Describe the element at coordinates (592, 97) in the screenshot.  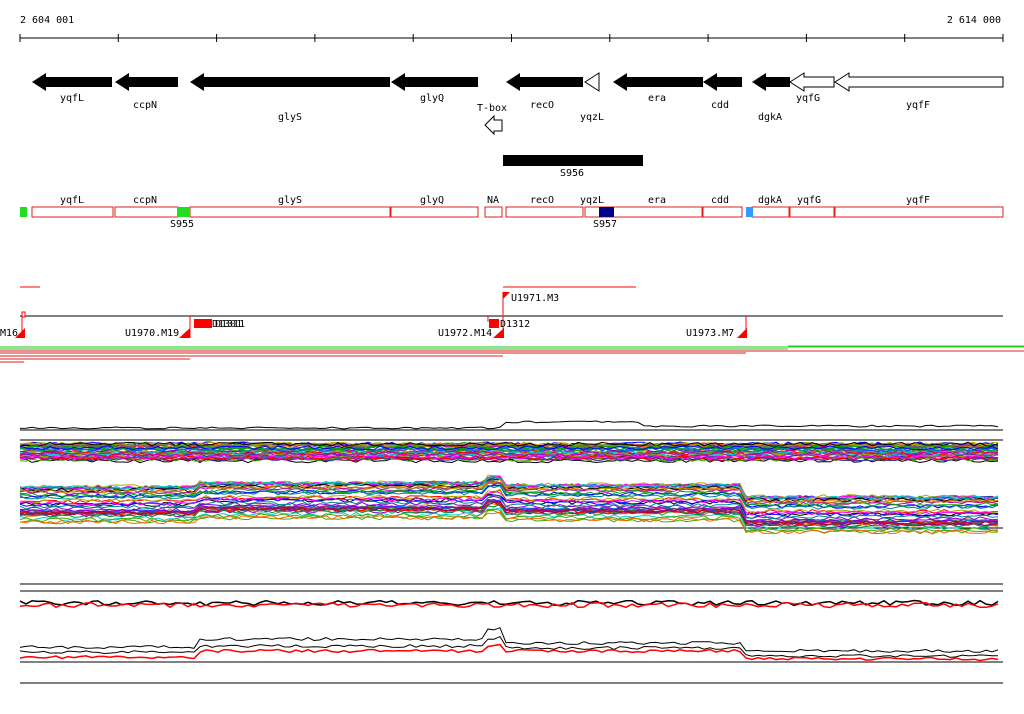
I see `gene-yqzL: yqzL` at that location.